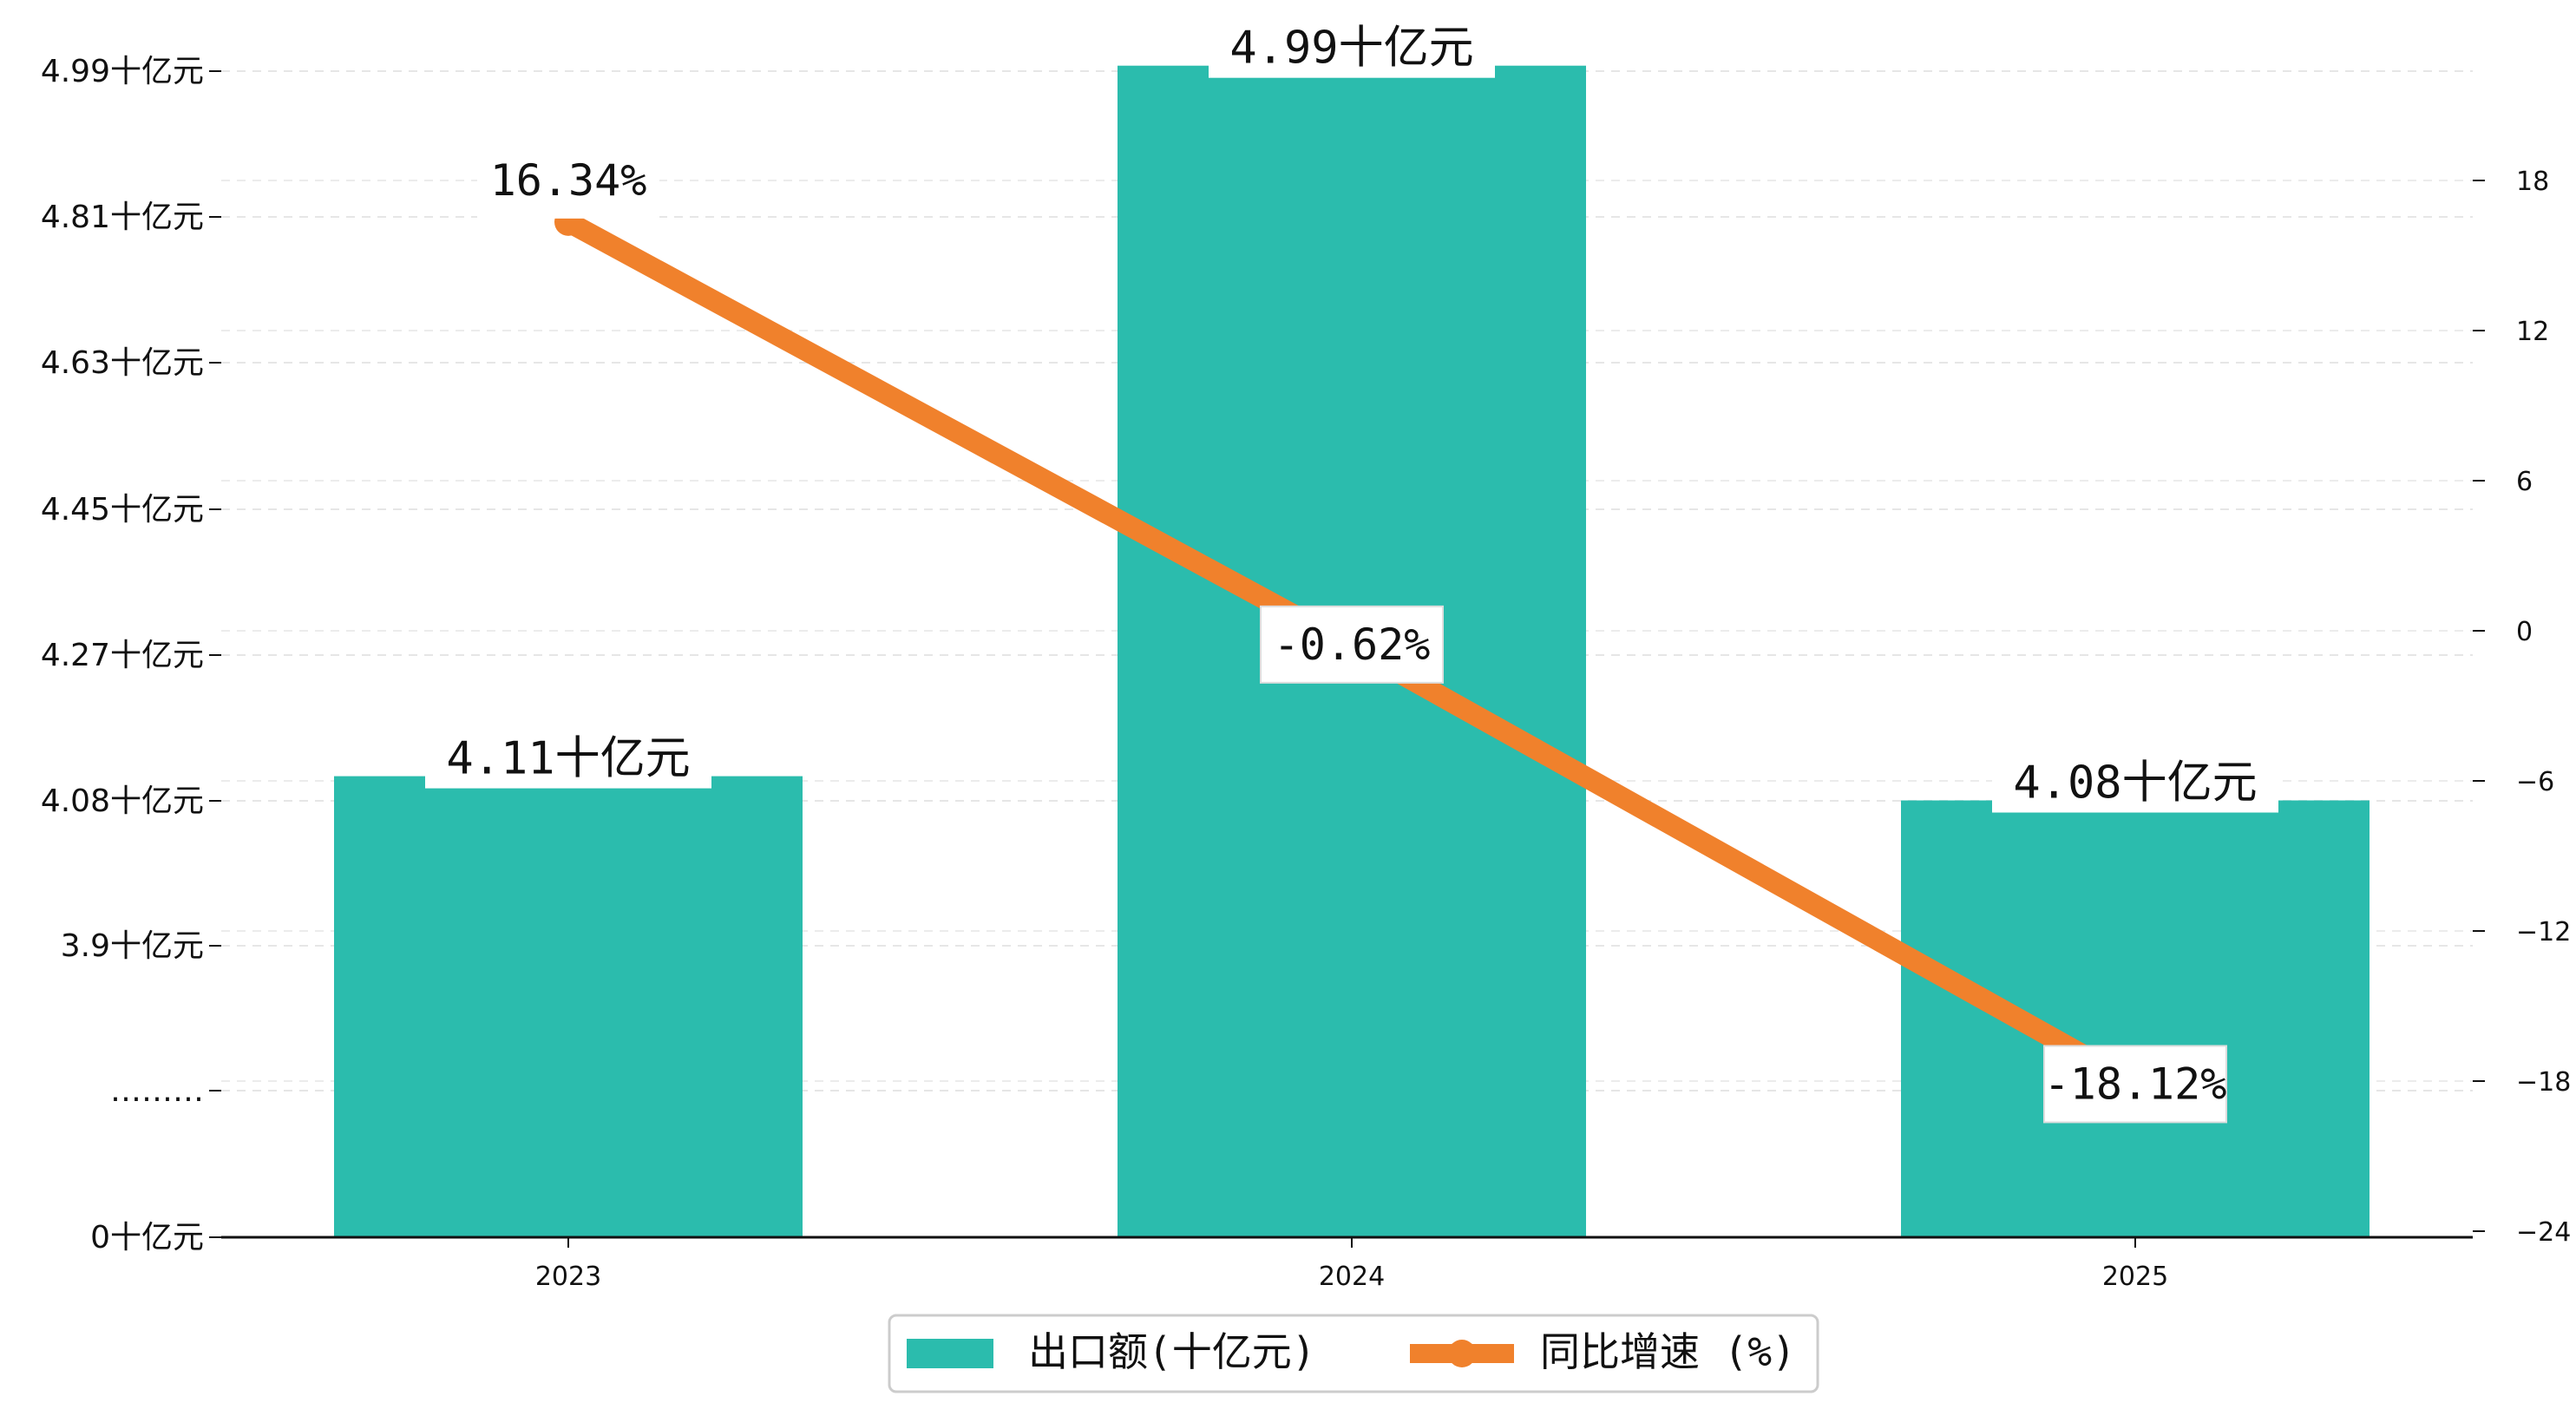  What do you see at coordinates (122, 655) in the screenshot?
I see `y-left-tick-label: 4.27十亿元` at bounding box center [122, 655].